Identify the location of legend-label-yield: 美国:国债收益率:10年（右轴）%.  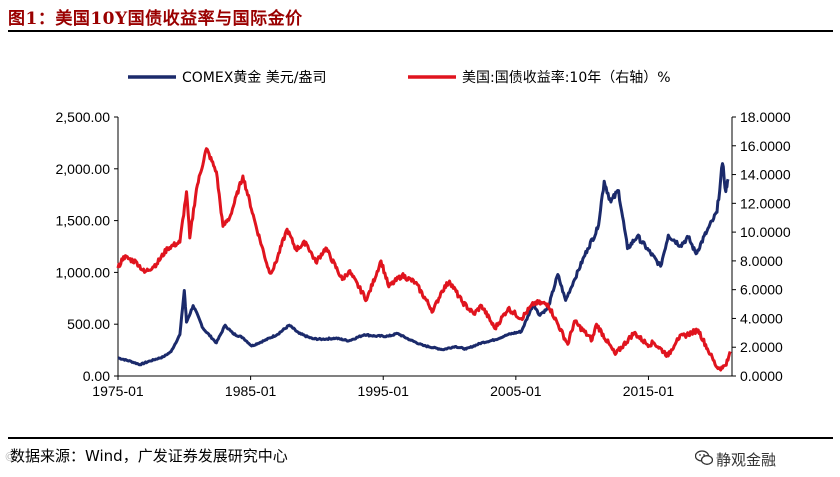
(566, 77).